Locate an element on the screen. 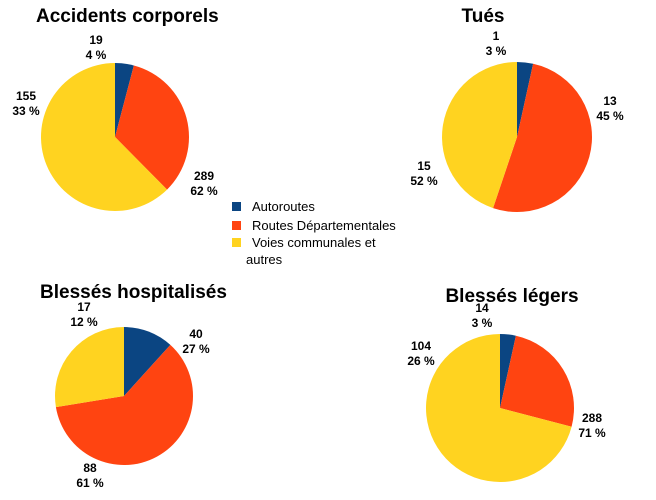  data-label-percent: 71 % is located at coordinates (592, 433).